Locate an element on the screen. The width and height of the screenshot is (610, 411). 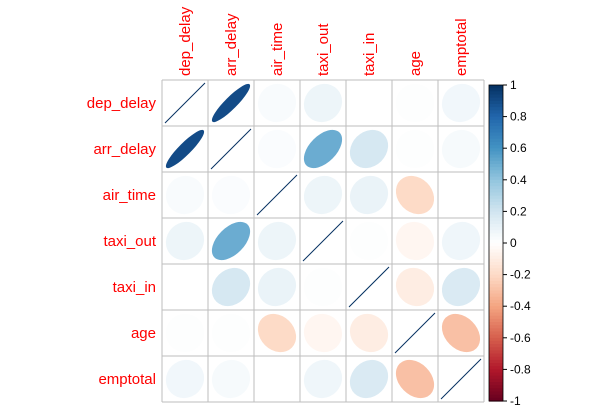
cell-taxi_in-taxi_in-diagonal is located at coordinates (369, 287).